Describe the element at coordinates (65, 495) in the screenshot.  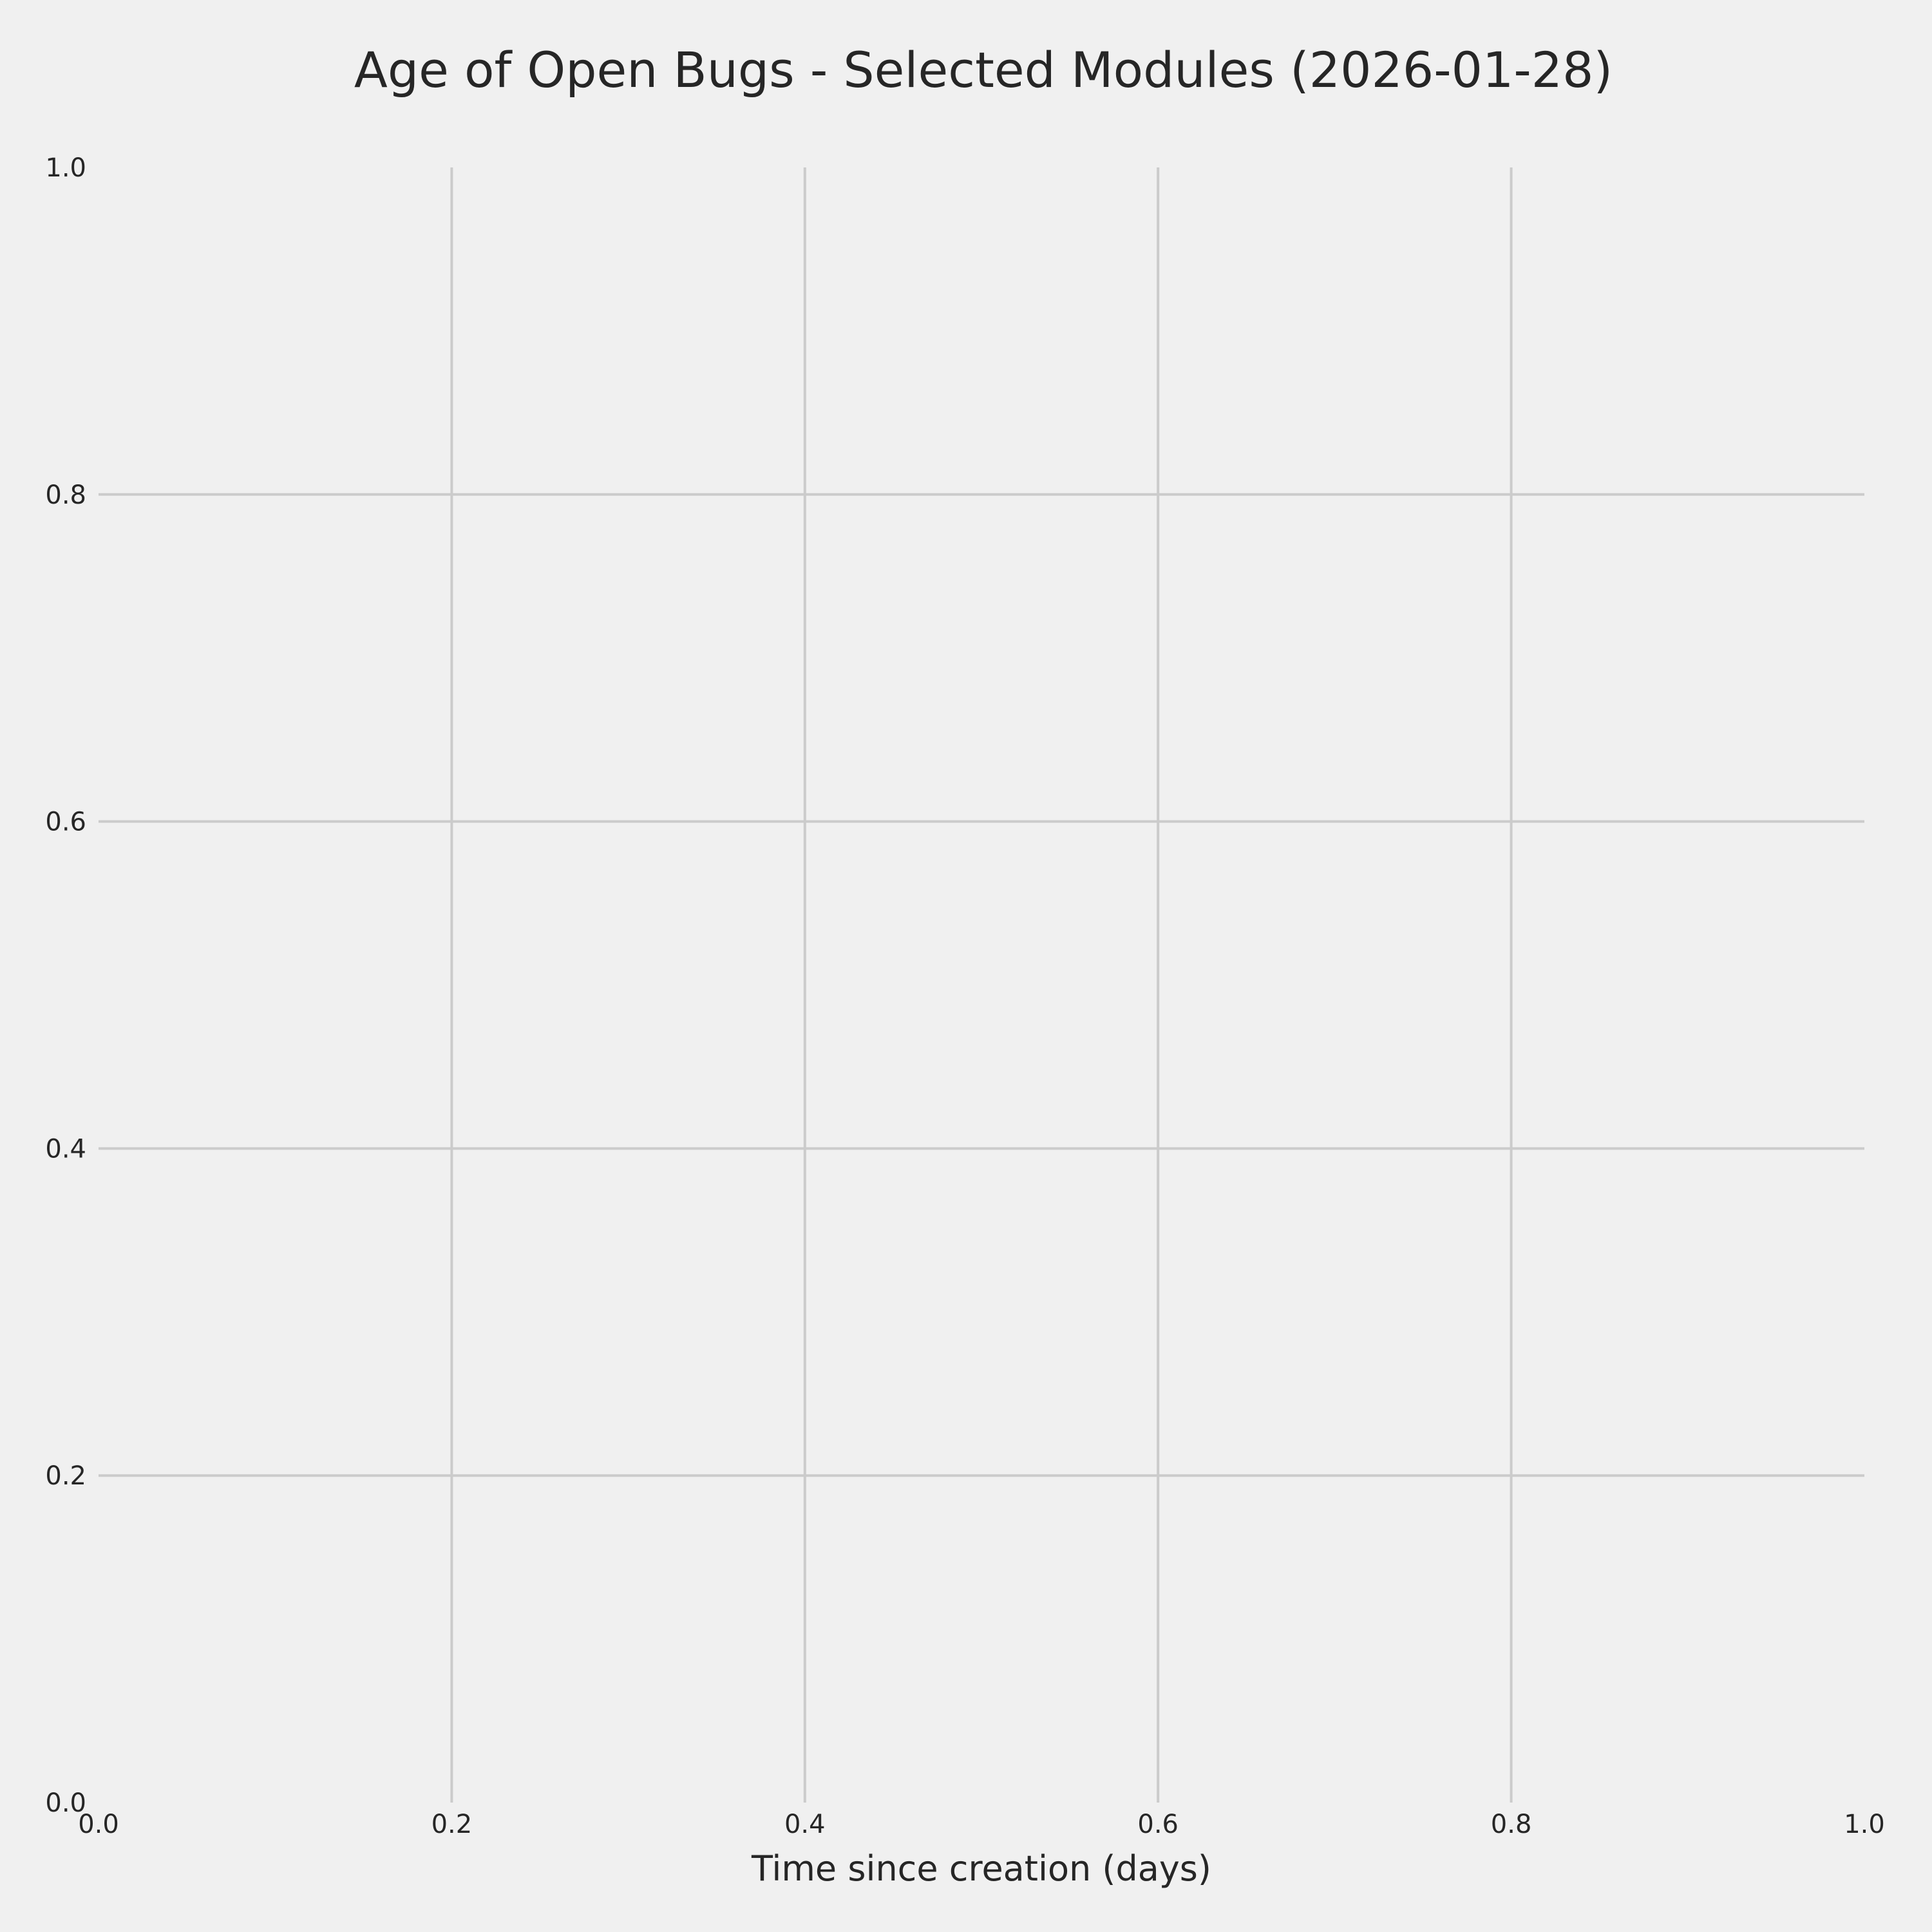
I see `y-tick-label: 0.8` at that location.